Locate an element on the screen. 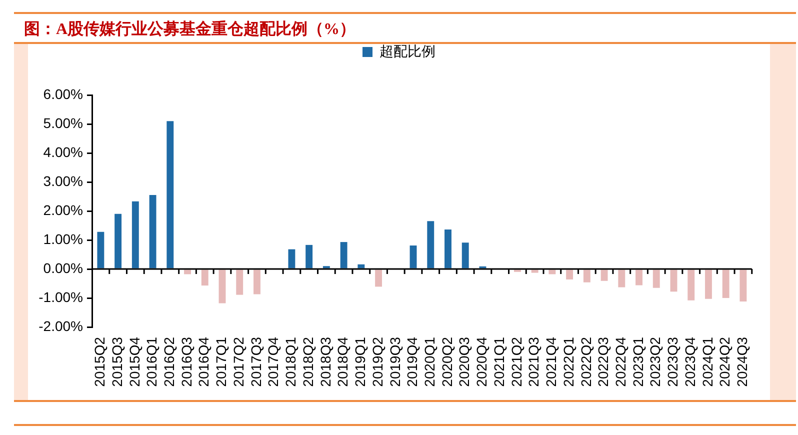 This screenshot has height=435, width=798. x-tick-label: 2024Q2 is located at coordinates (724, 361).